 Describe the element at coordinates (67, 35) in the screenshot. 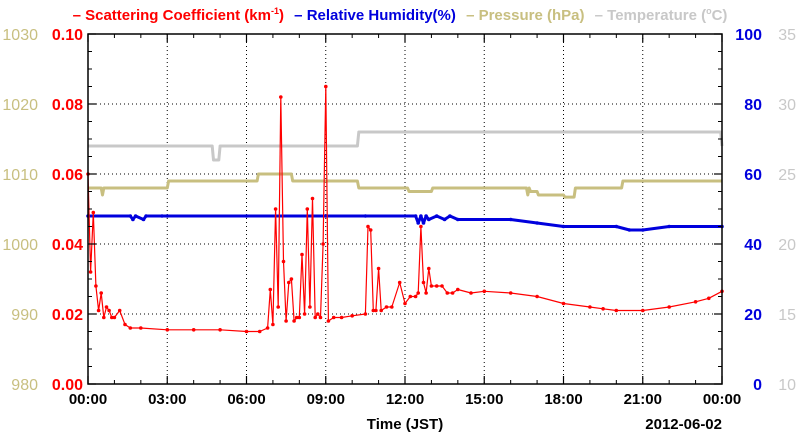

I see `left-inner-tick-label: 0.10` at that location.